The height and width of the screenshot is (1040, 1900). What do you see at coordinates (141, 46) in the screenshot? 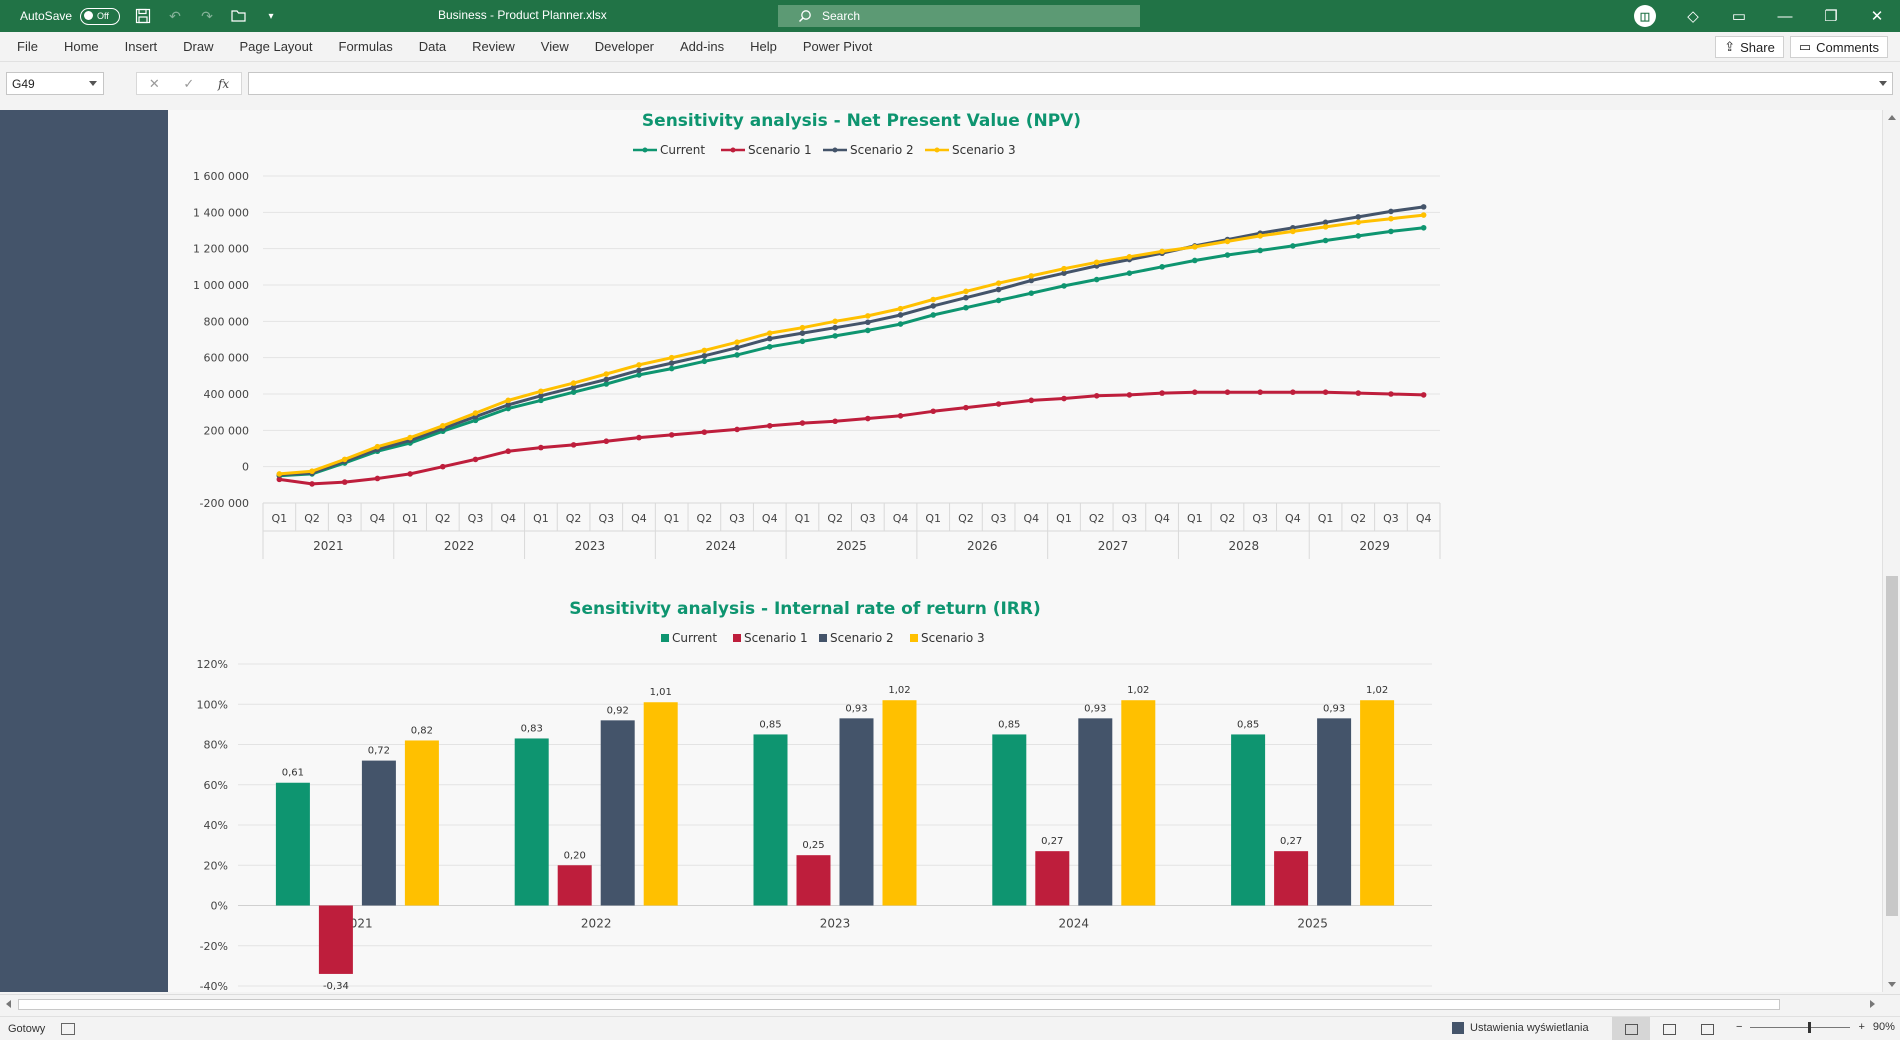
I see `menu-insert: Insert` at bounding box center [141, 46].